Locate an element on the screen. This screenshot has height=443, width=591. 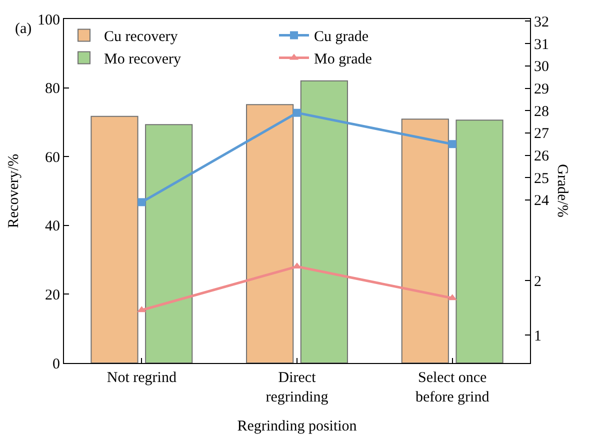
y3-tick-label: 1 is located at coordinates (538, 336).